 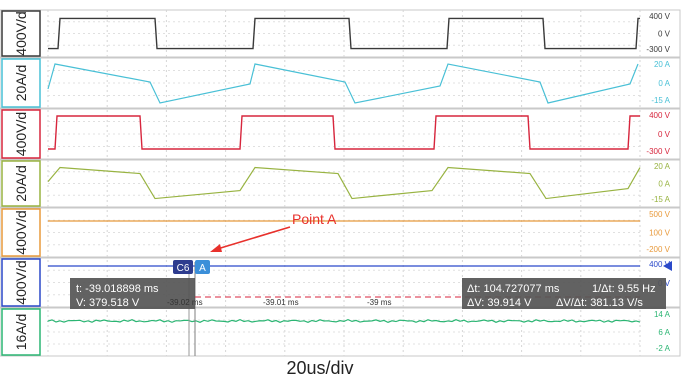 I want to click on point-a-arrowhead-icon, so click(x=216, y=248).